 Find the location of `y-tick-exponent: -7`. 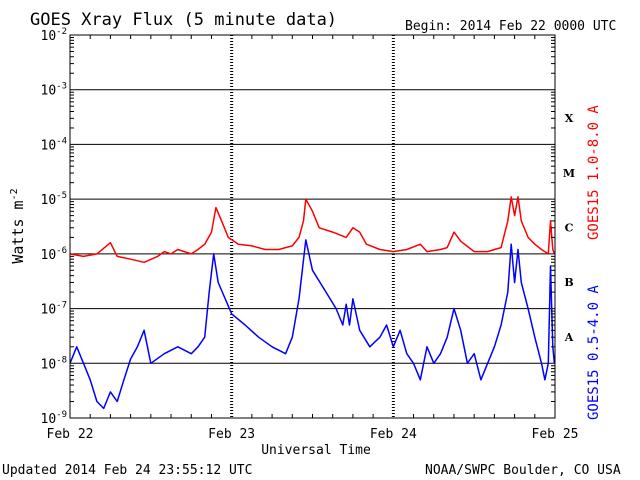

y-tick-exponent: -7 is located at coordinates (61, 306).